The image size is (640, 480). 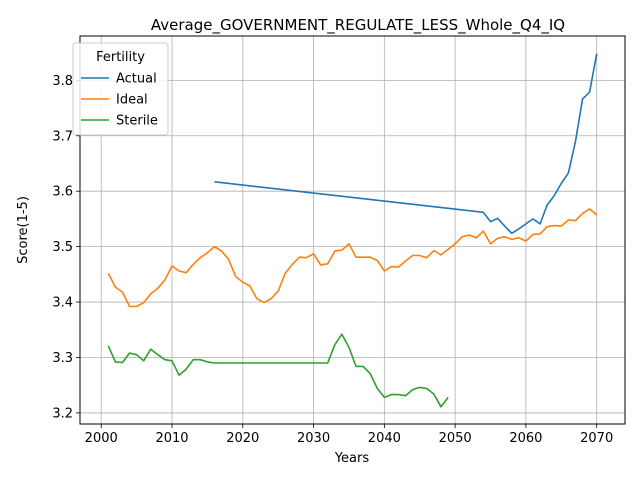 What do you see at coordinates (132, 100) in the screenshot?
I see `legend-label-ideal: Ideal` at bounding box center [132, 100].